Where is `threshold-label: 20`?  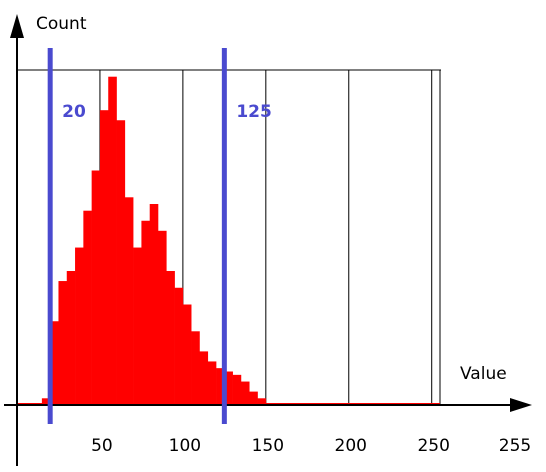
threshold-label: 20 is located at coordinates (74, 112).